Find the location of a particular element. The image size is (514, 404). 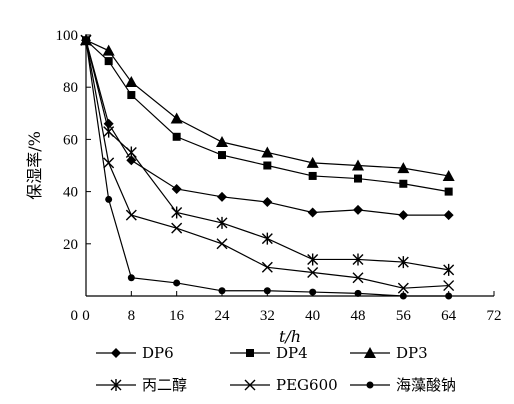

legend-item: 海藻酸钠 is located at coordinates (403, 385).